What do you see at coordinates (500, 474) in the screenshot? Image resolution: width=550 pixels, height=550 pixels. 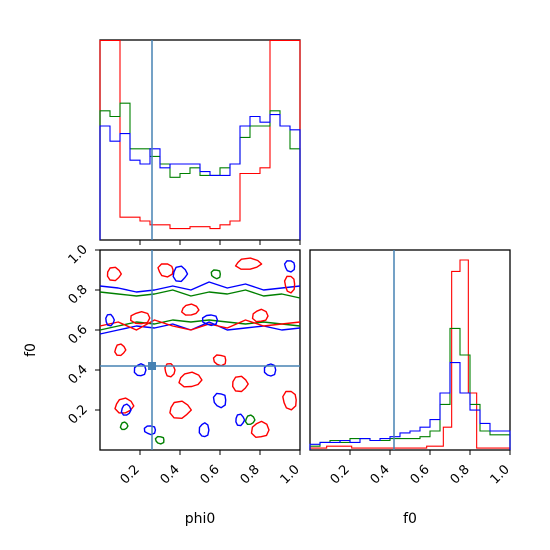 I see `tick-label-f0-x-4: 1.0` at bounding box center [500, 474].